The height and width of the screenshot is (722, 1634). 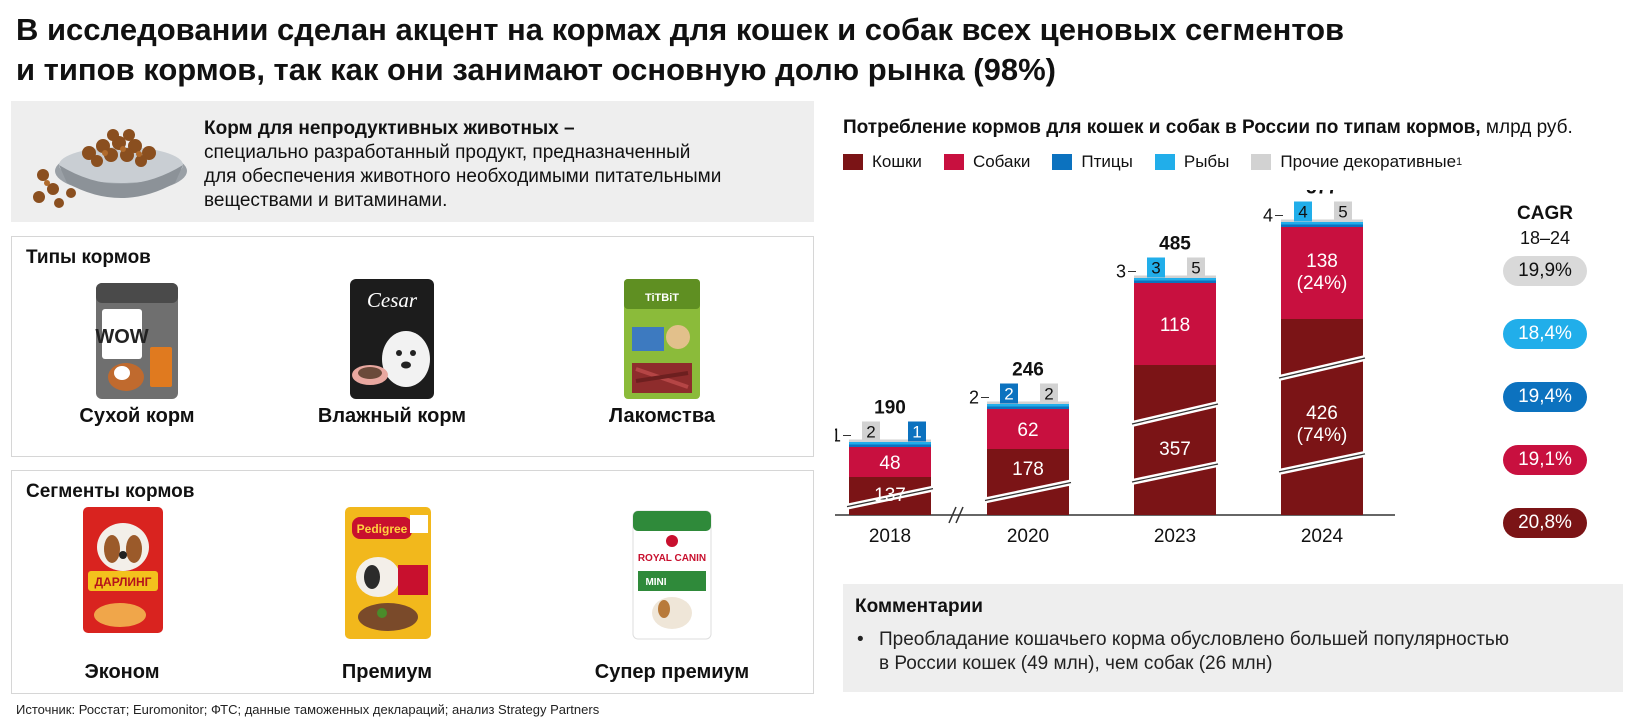 What do you see at coordinates (110, 491) in the screenshot?
I see `feed-segments-title: Сегменты кормов` at bounding box center [110, 491].